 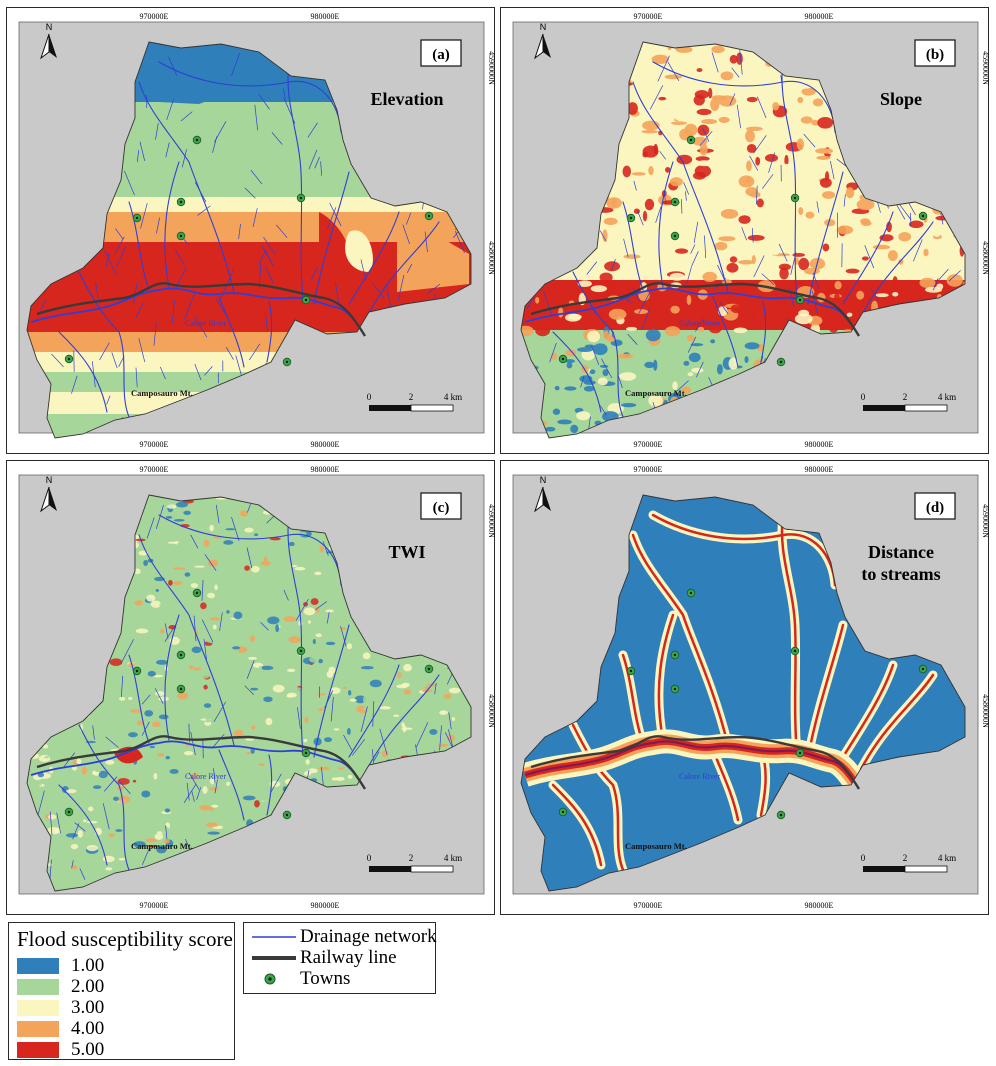 I want to click on panel-letter: (d), so click(x=935, y=508).